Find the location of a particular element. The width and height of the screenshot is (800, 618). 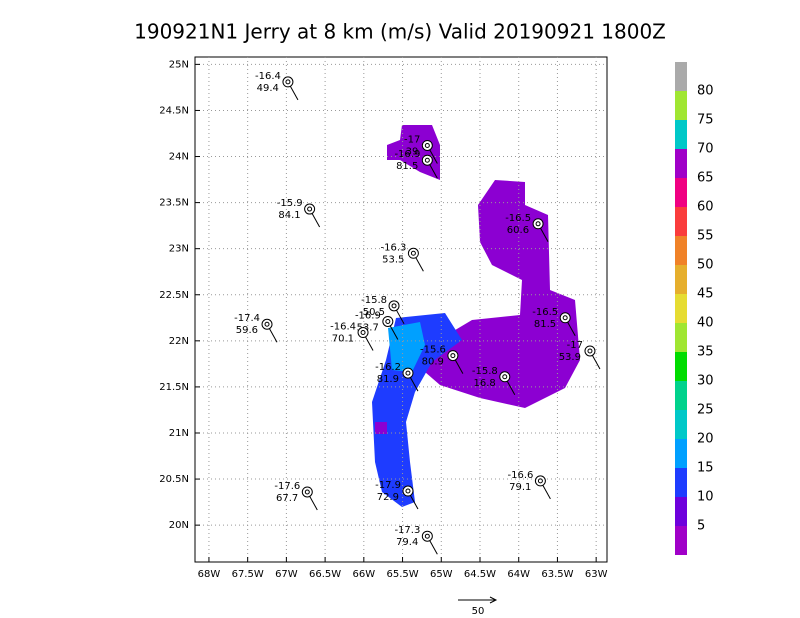

colorbar-label: 15 is located at coordinates (705, 468).